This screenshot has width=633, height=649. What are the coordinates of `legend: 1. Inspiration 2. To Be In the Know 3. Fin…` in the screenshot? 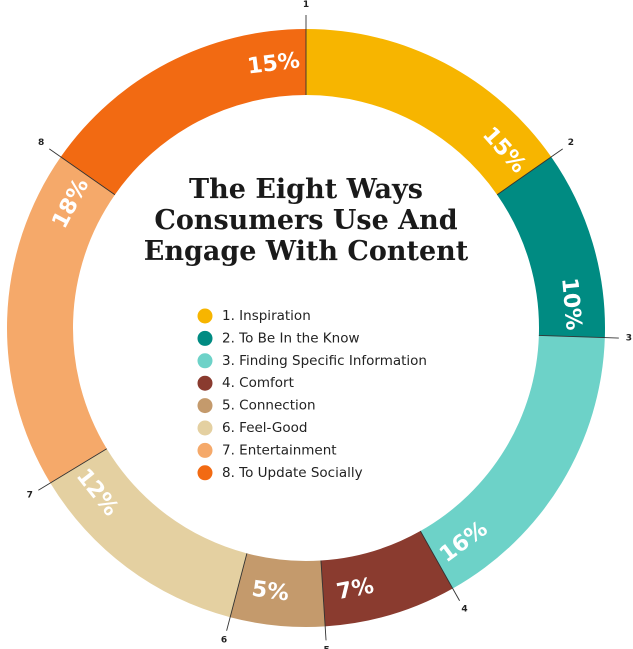 It's located at (312, 394).